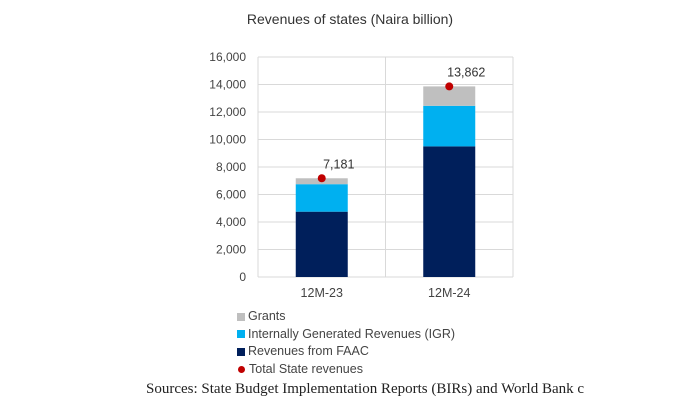 The width and height of the screenshot is (700, 400). What do you see at coordinates (227, 57) in the screenshot?
I see `y-tick-label: 16,000` at bounding box center [227, 57].